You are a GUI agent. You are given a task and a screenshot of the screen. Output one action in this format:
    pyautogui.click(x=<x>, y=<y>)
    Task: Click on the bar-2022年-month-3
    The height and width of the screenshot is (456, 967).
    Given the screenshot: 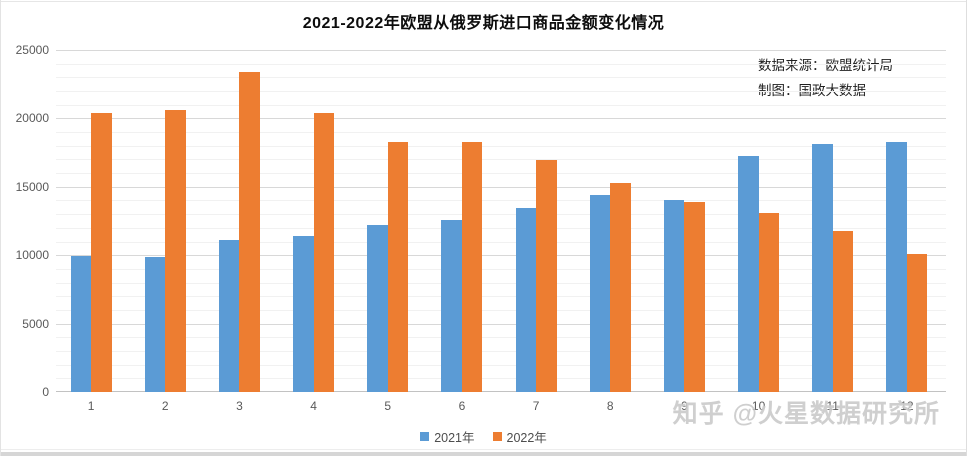 What is the action you would take?
    pyautogui.click(x=249, y=231)
    